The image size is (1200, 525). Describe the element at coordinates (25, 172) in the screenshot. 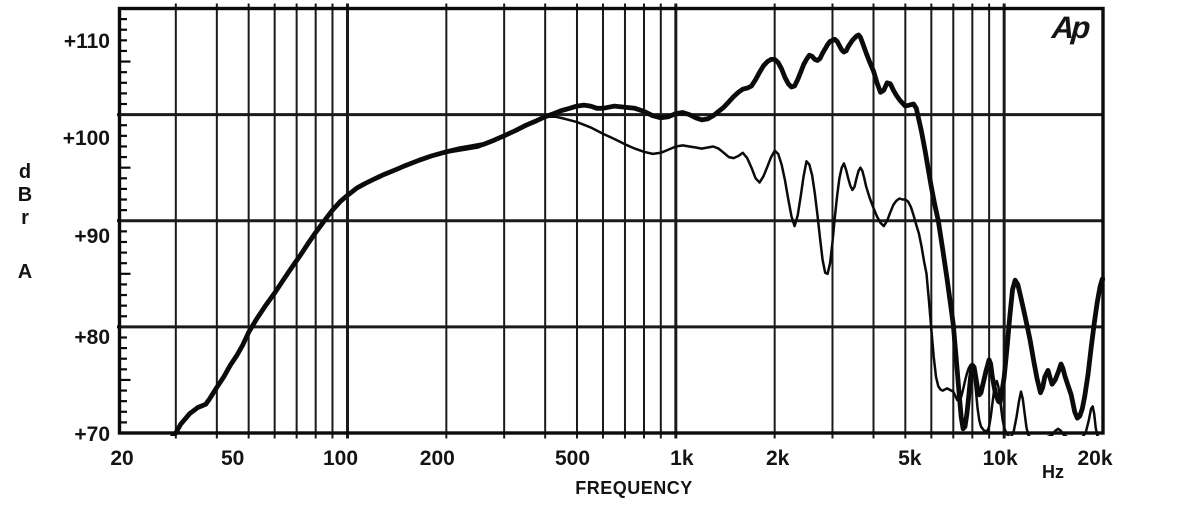

I see `y-unit-char: d` at that location.